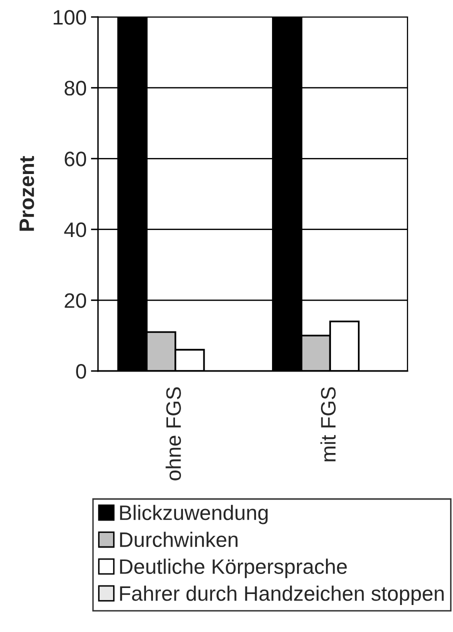 The image size is (453, 632). I want to click on y-tick-label: 20, so click(75, 300).